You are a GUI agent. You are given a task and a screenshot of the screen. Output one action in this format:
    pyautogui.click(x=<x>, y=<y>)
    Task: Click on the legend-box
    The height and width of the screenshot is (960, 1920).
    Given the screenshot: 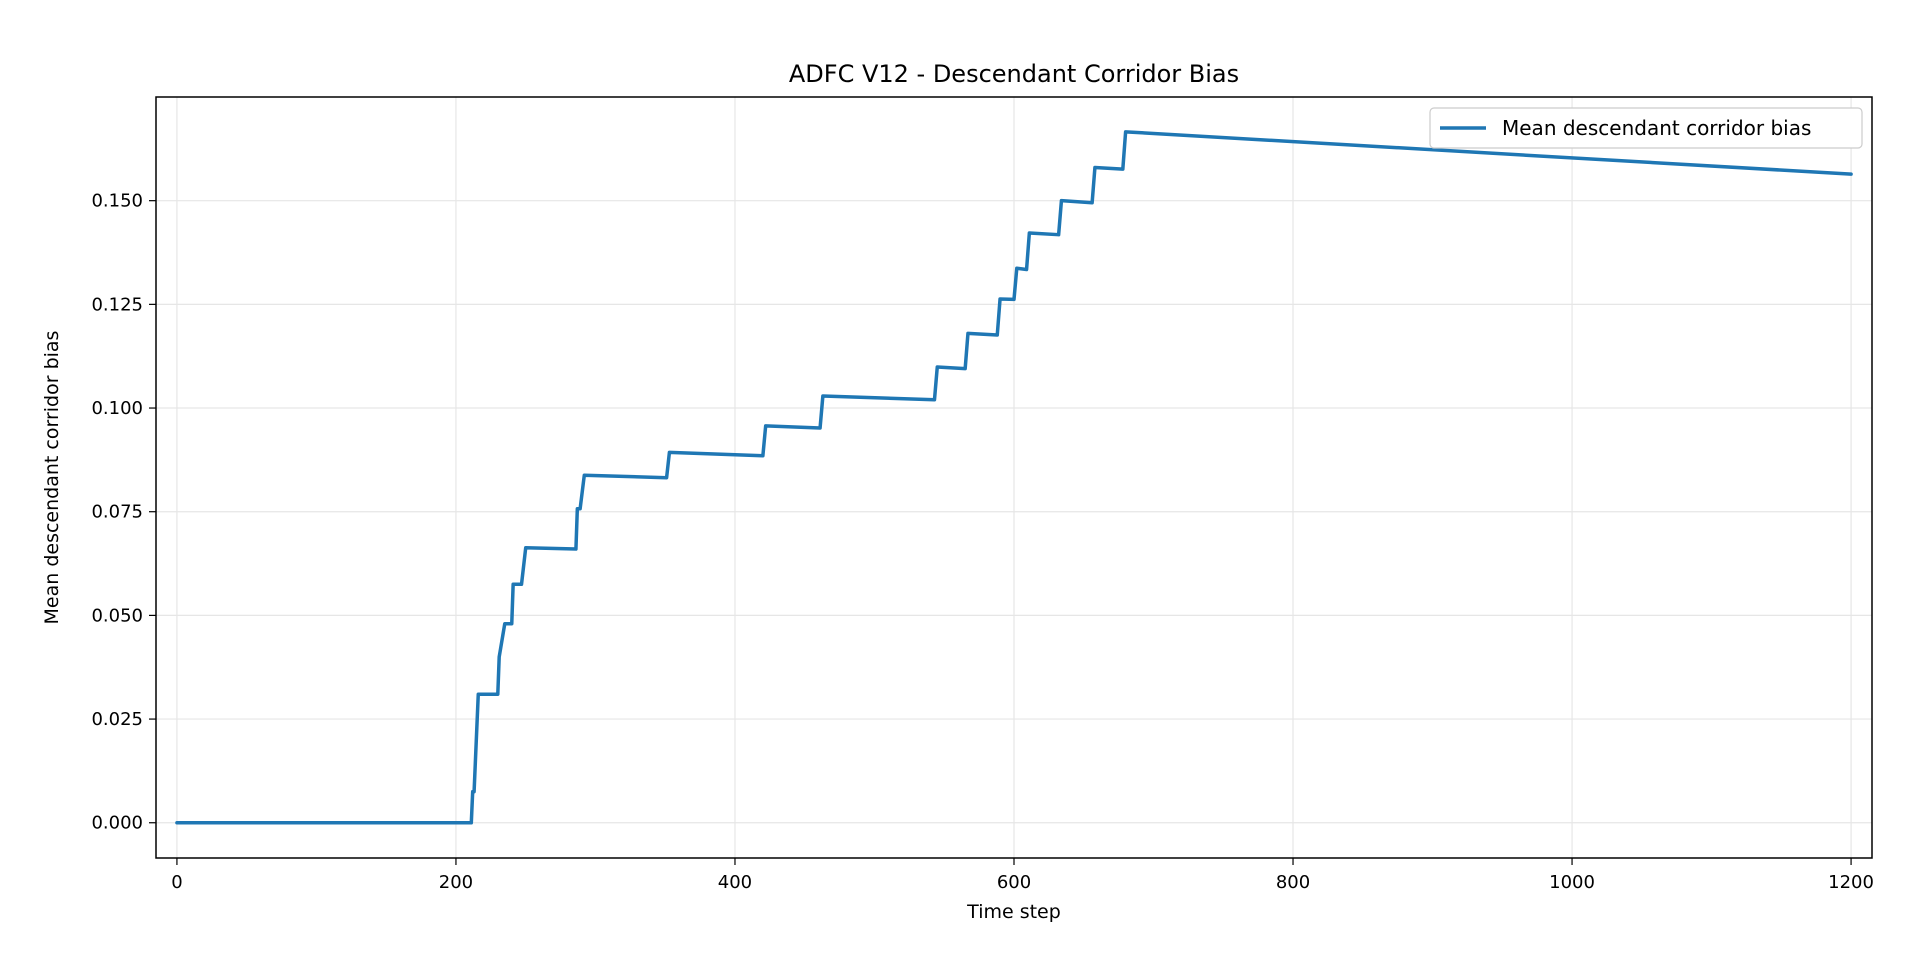 What is the action you would take?
    pyautogui.click(x=1646, y=128)
    